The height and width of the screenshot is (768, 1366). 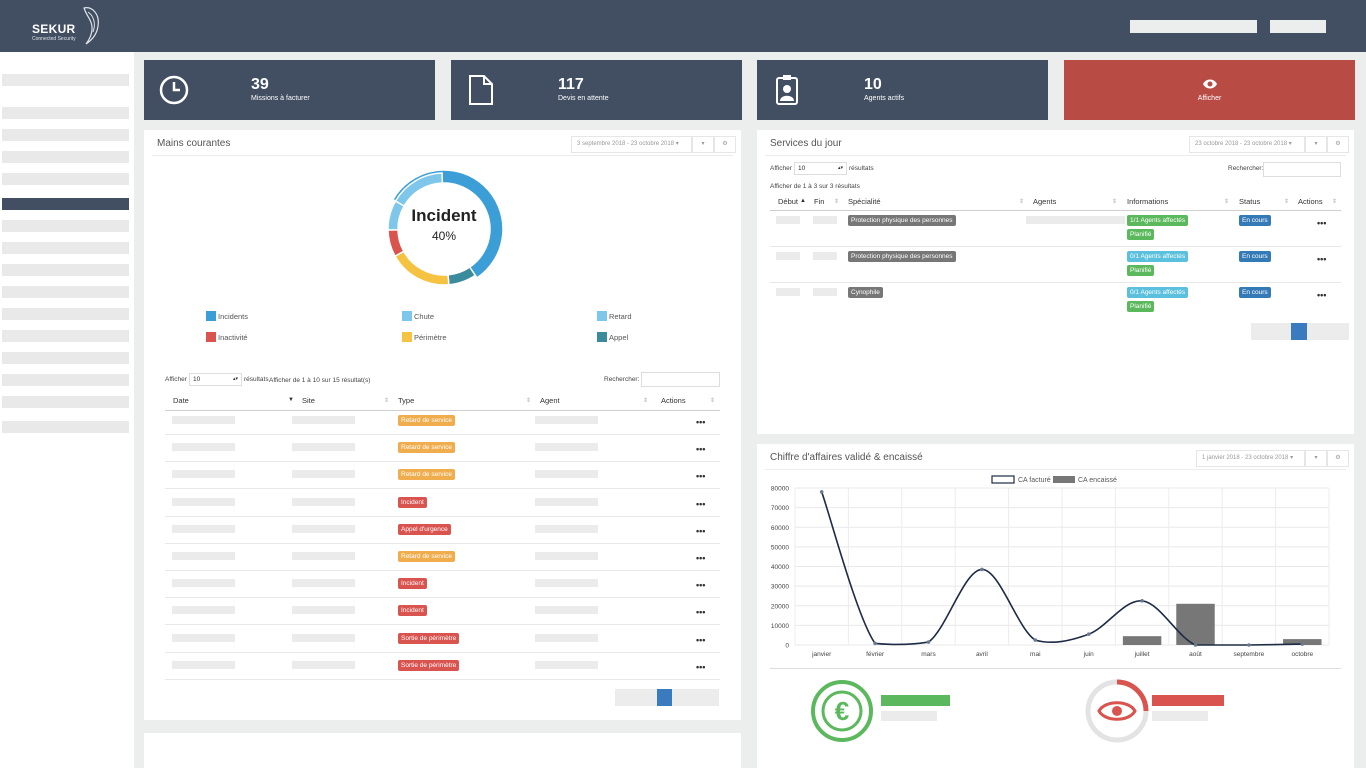 What do you see at coordinates (444, 229) in the screenshot?
I see `donut-chart` at bounding box center [444, 229].